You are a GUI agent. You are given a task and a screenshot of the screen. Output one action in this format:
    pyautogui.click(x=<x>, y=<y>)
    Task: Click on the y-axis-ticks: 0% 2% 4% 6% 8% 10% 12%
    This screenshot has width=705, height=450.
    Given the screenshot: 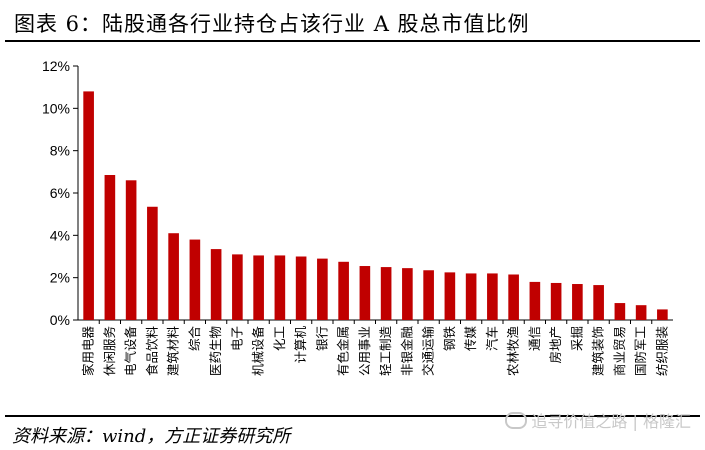 What is the action you would take?
    pyautogui.click(x=60, y=193)
    